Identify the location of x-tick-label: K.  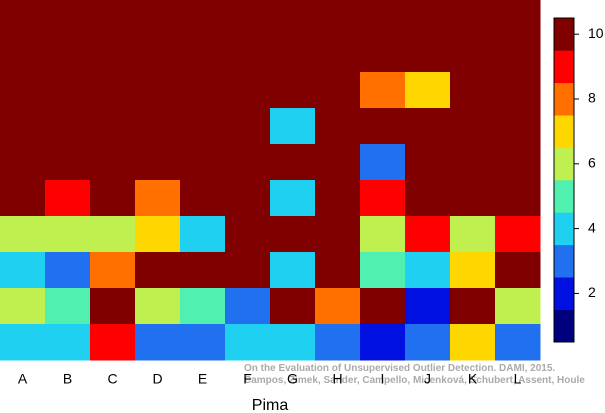
(473, 379).